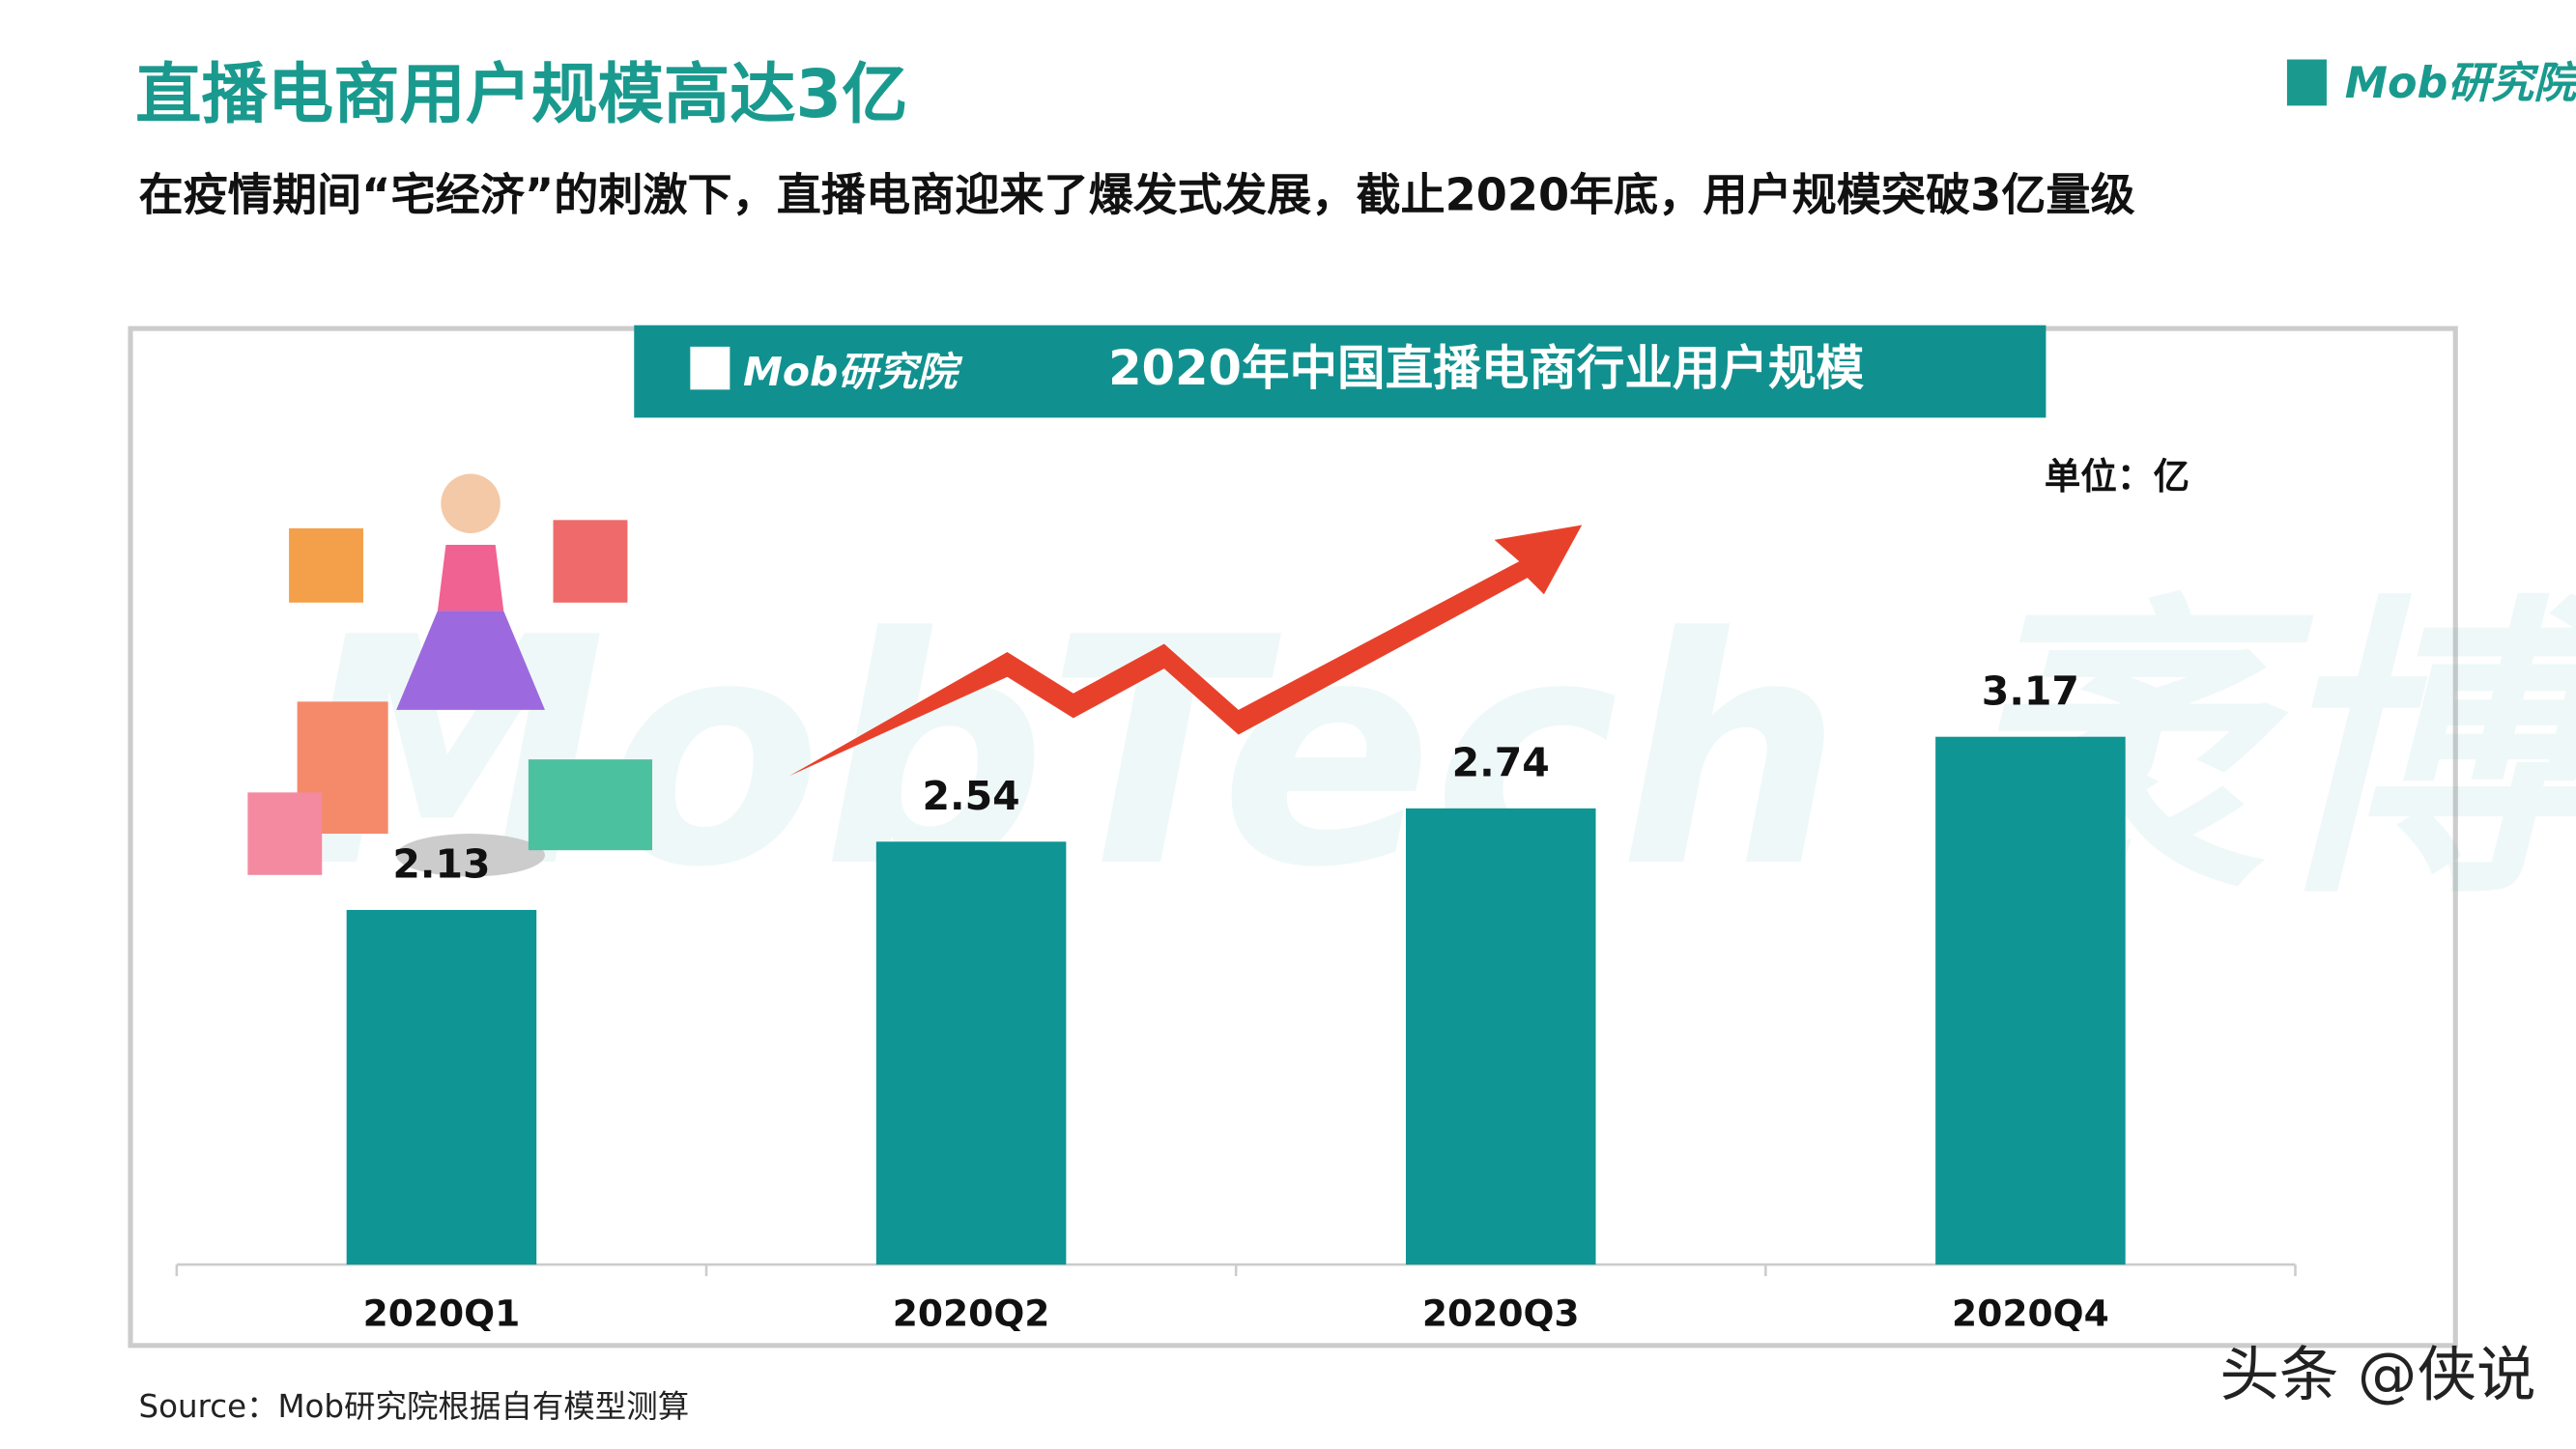  Describe the element at coordinates (441, 864) in the screenshot. I see `value-label: 2.13` at that location.